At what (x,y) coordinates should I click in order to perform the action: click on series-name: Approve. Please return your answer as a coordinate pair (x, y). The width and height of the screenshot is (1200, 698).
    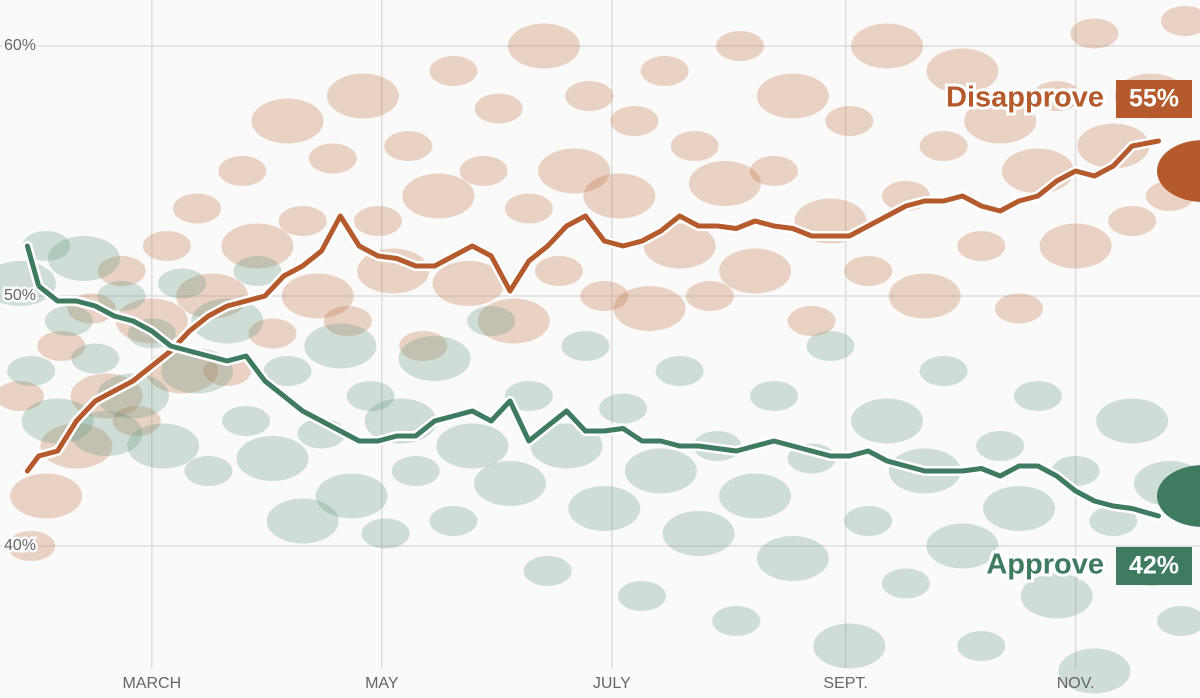
    Looking at the image, I should click on (1045, 565).